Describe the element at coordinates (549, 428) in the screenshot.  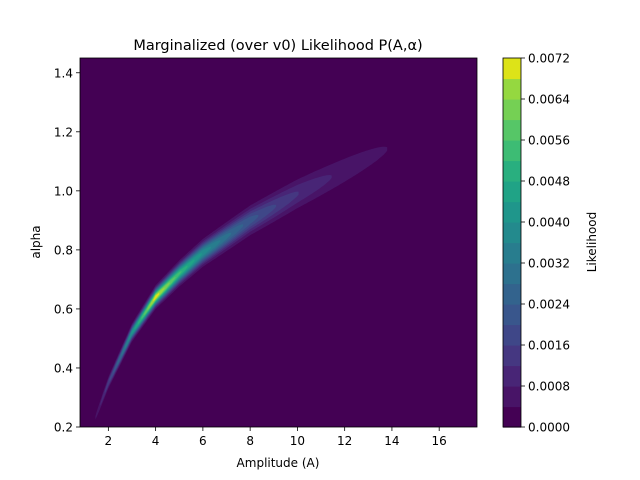
I see `colorbar-tick-label: 0.0000` at that location.